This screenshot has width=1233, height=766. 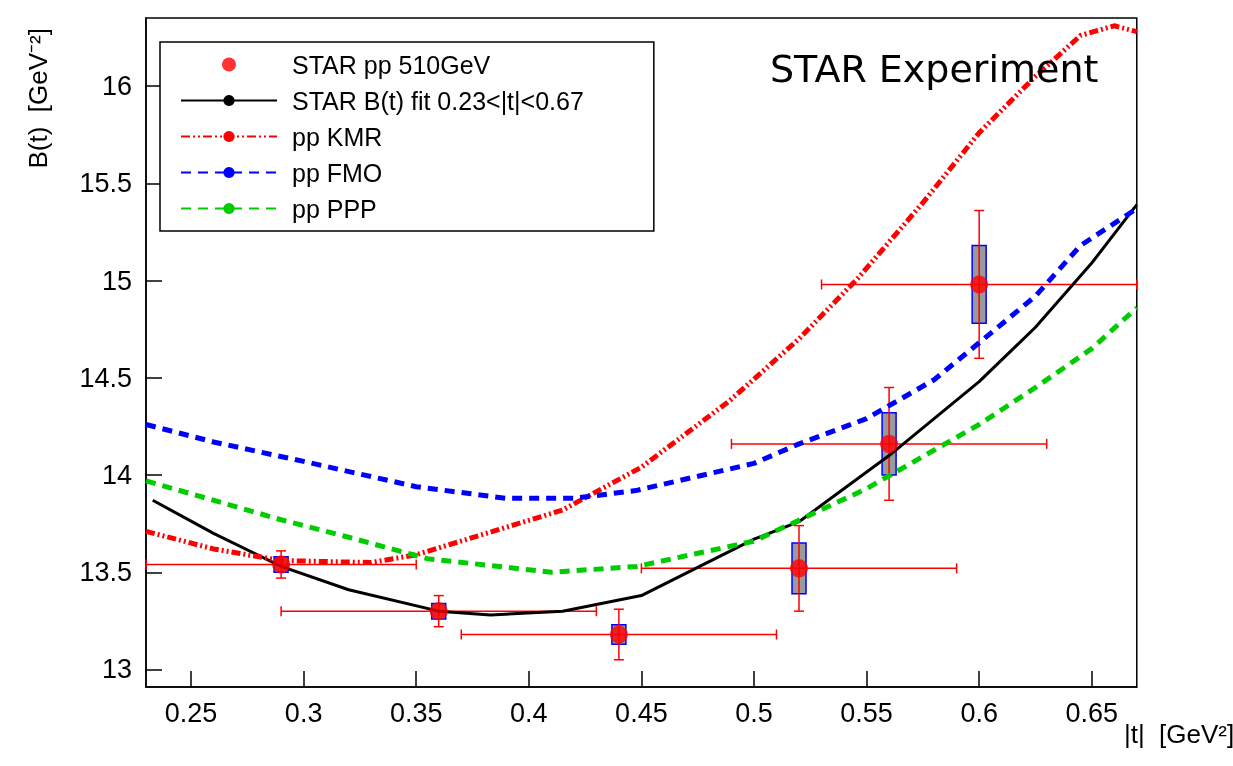 I want to click on y-tick-label: 15.5, so click(x=105, y=183).